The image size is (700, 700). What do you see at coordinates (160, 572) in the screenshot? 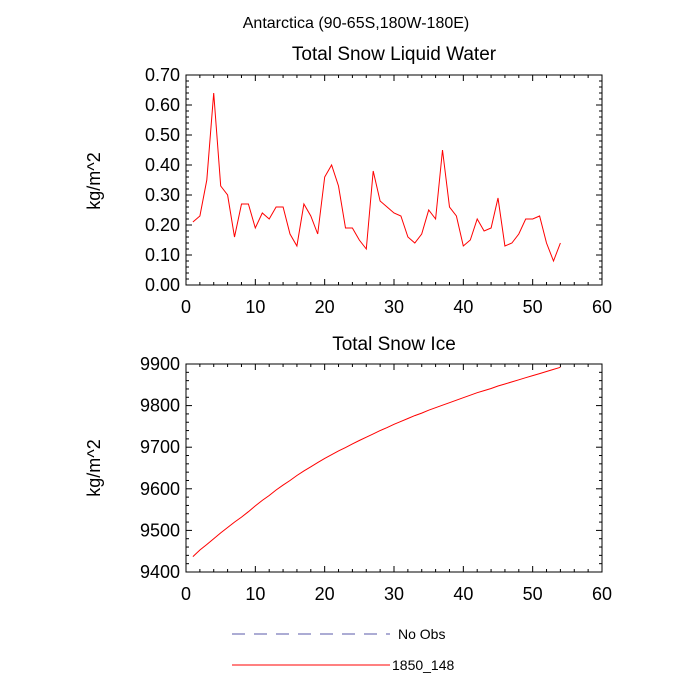
I see `y-tick-label: 9400` at bounding box center [160, 572].